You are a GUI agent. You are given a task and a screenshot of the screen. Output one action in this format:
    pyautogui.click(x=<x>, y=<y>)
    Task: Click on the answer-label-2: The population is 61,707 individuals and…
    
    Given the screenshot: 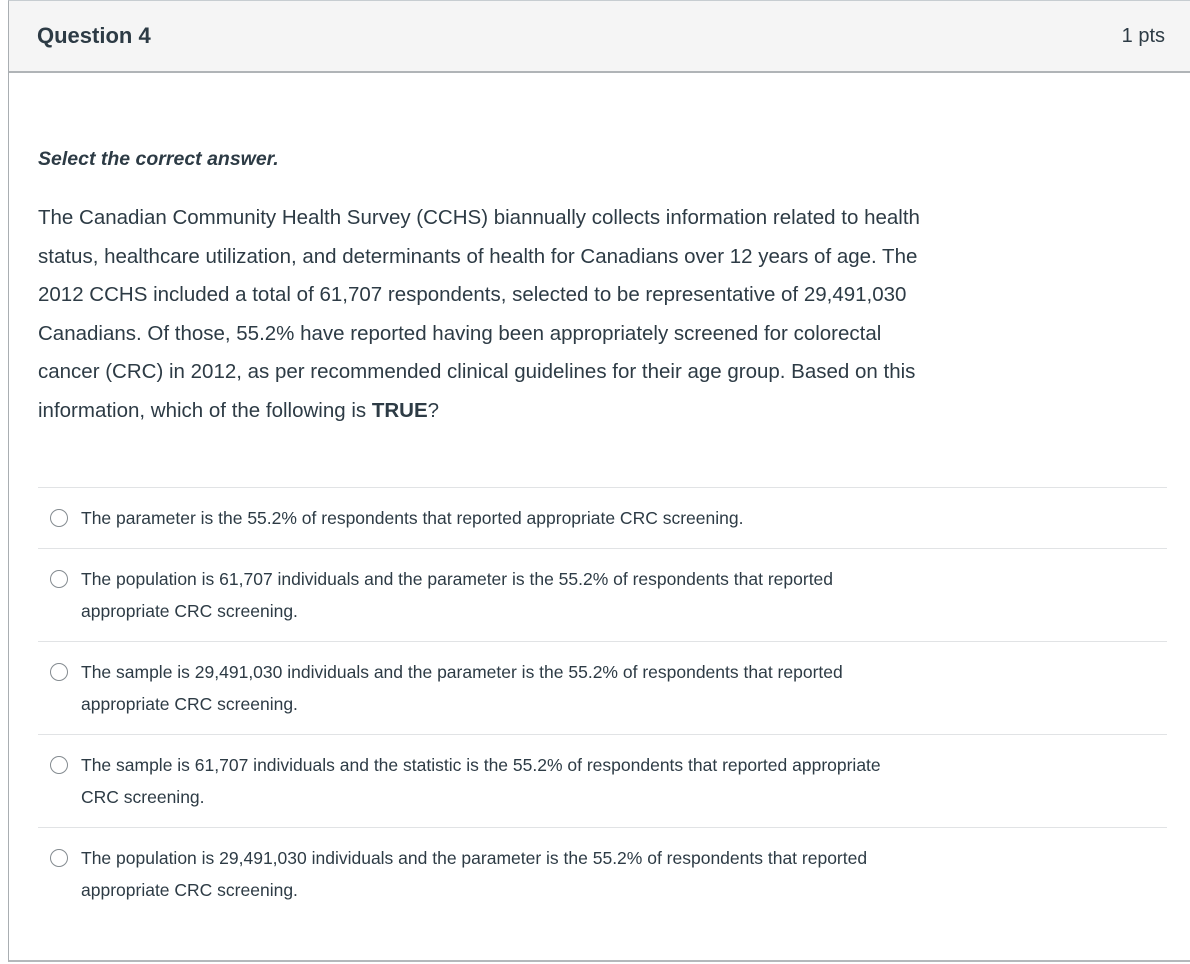 What is the action you would take?
    pyautogui.click(x=457, y=595)
    